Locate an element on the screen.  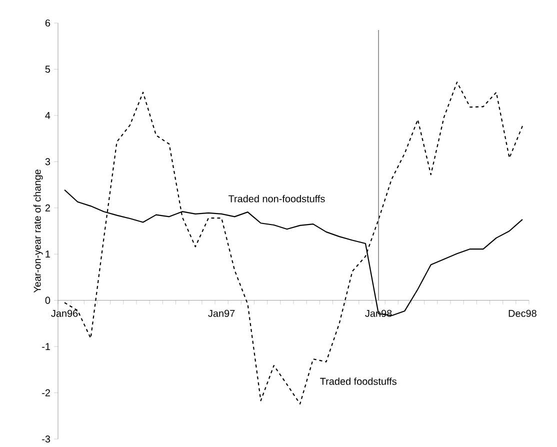
y-tick-label: -2 is located at coordinates (46, 392).